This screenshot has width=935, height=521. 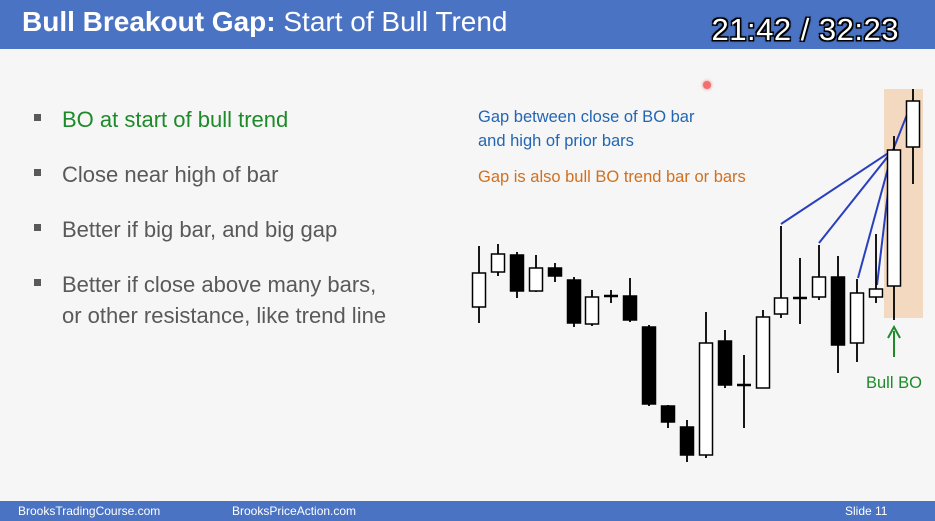 I want to click on gap-note-line2: and high of prior bars, so click(x=556, y=141).